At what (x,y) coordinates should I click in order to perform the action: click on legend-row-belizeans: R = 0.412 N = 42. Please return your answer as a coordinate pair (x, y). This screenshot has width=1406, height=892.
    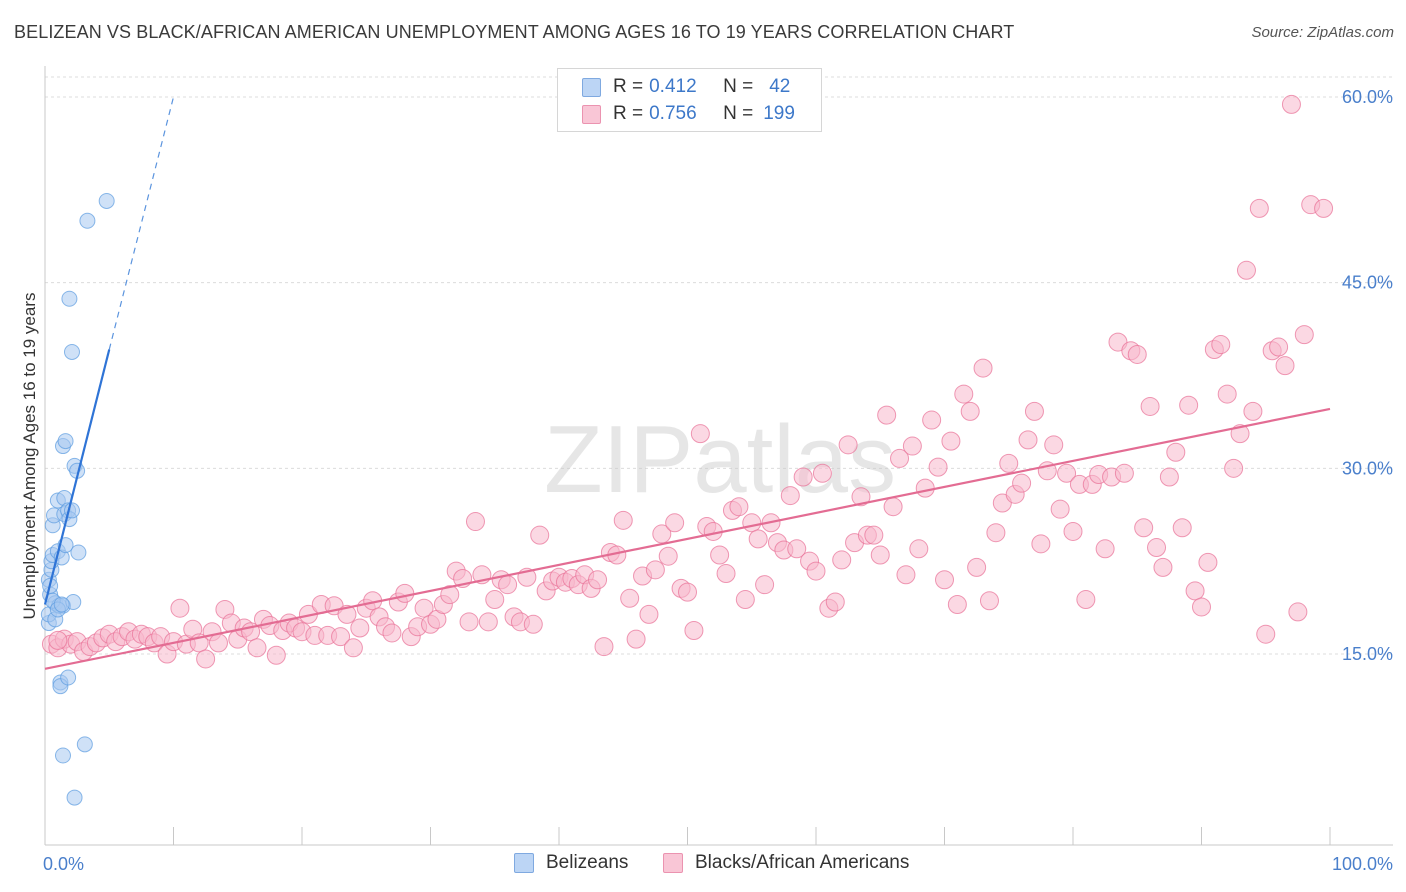
    Looking at the image, I should click on (686, 87).